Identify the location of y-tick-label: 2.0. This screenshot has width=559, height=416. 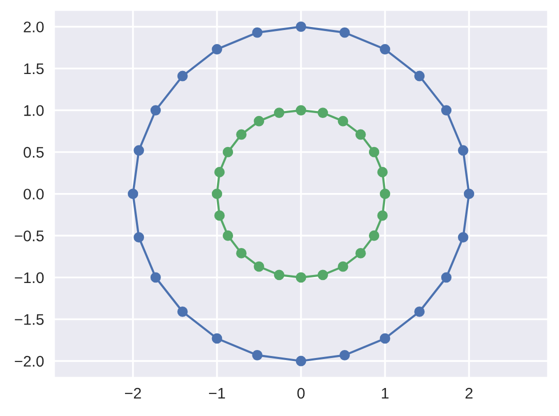
(34, 27).